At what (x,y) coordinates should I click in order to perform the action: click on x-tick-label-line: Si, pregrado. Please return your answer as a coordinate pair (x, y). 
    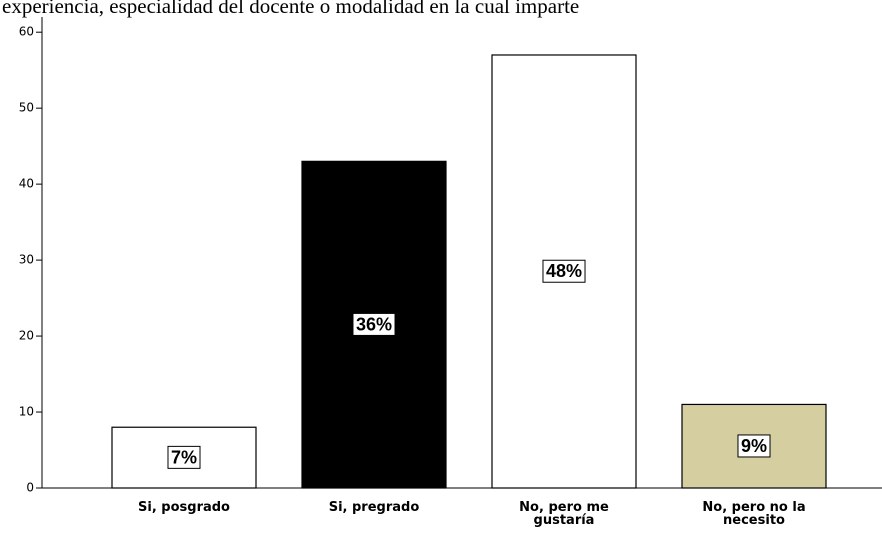
    Looking at the image, I should click on (374, 507).